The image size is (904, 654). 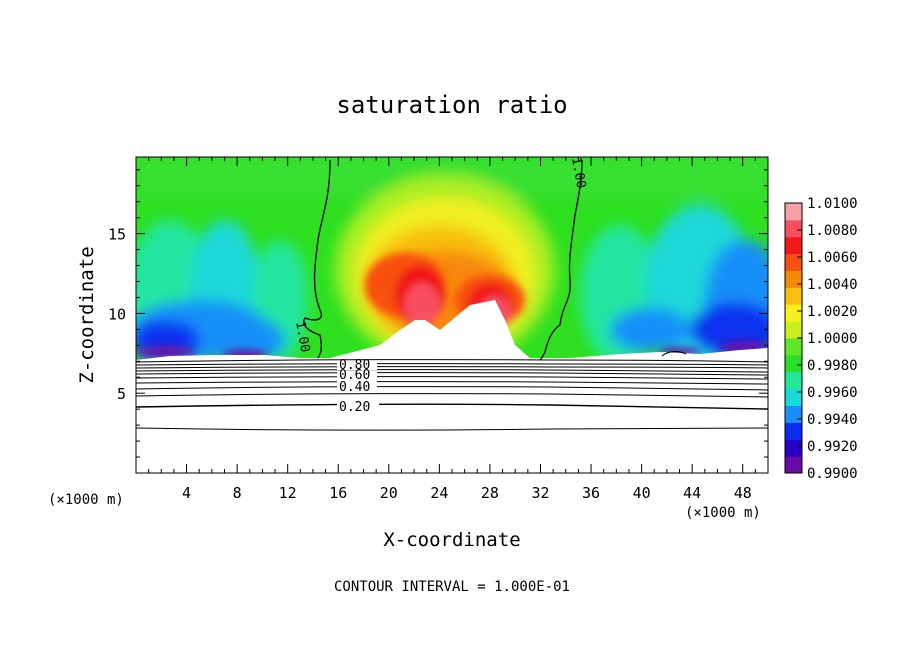 I want to click on x-tick-label: 20, so click(x=389, y=493).